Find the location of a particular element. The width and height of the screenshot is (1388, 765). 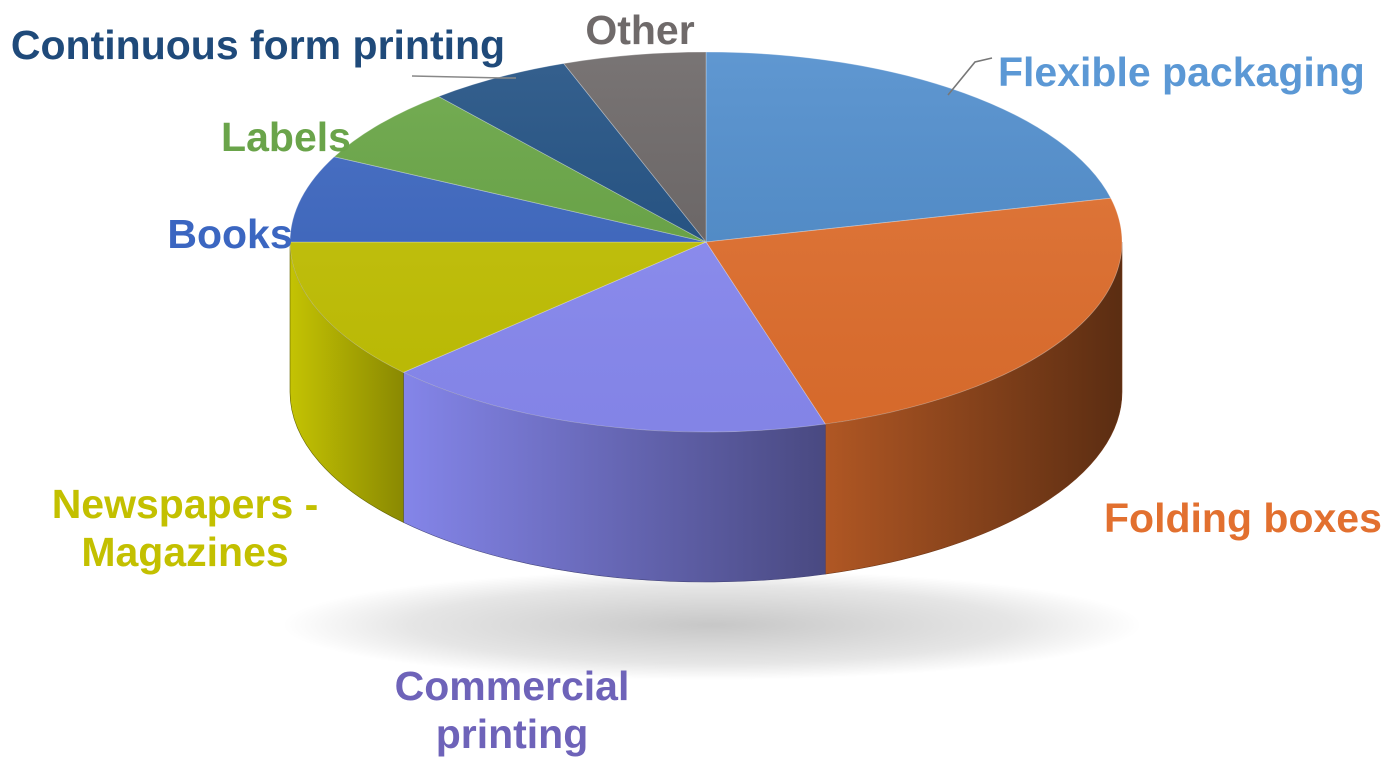

pie-shadow is located at coordinates (712, 625).